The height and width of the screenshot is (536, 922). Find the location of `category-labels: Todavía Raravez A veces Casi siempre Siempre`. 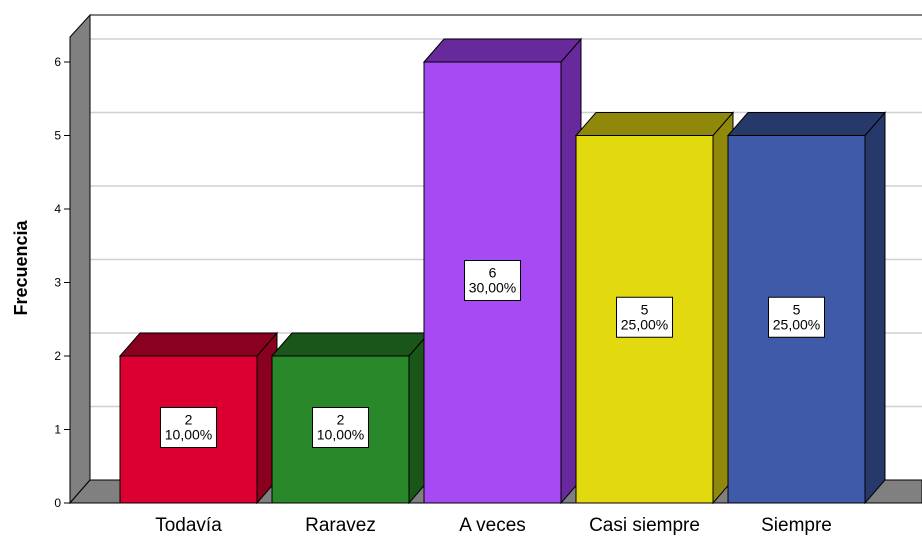

category-labels: Todavía Raravez A veces Casi siempre Siempre is located at coordinates (493, 525).